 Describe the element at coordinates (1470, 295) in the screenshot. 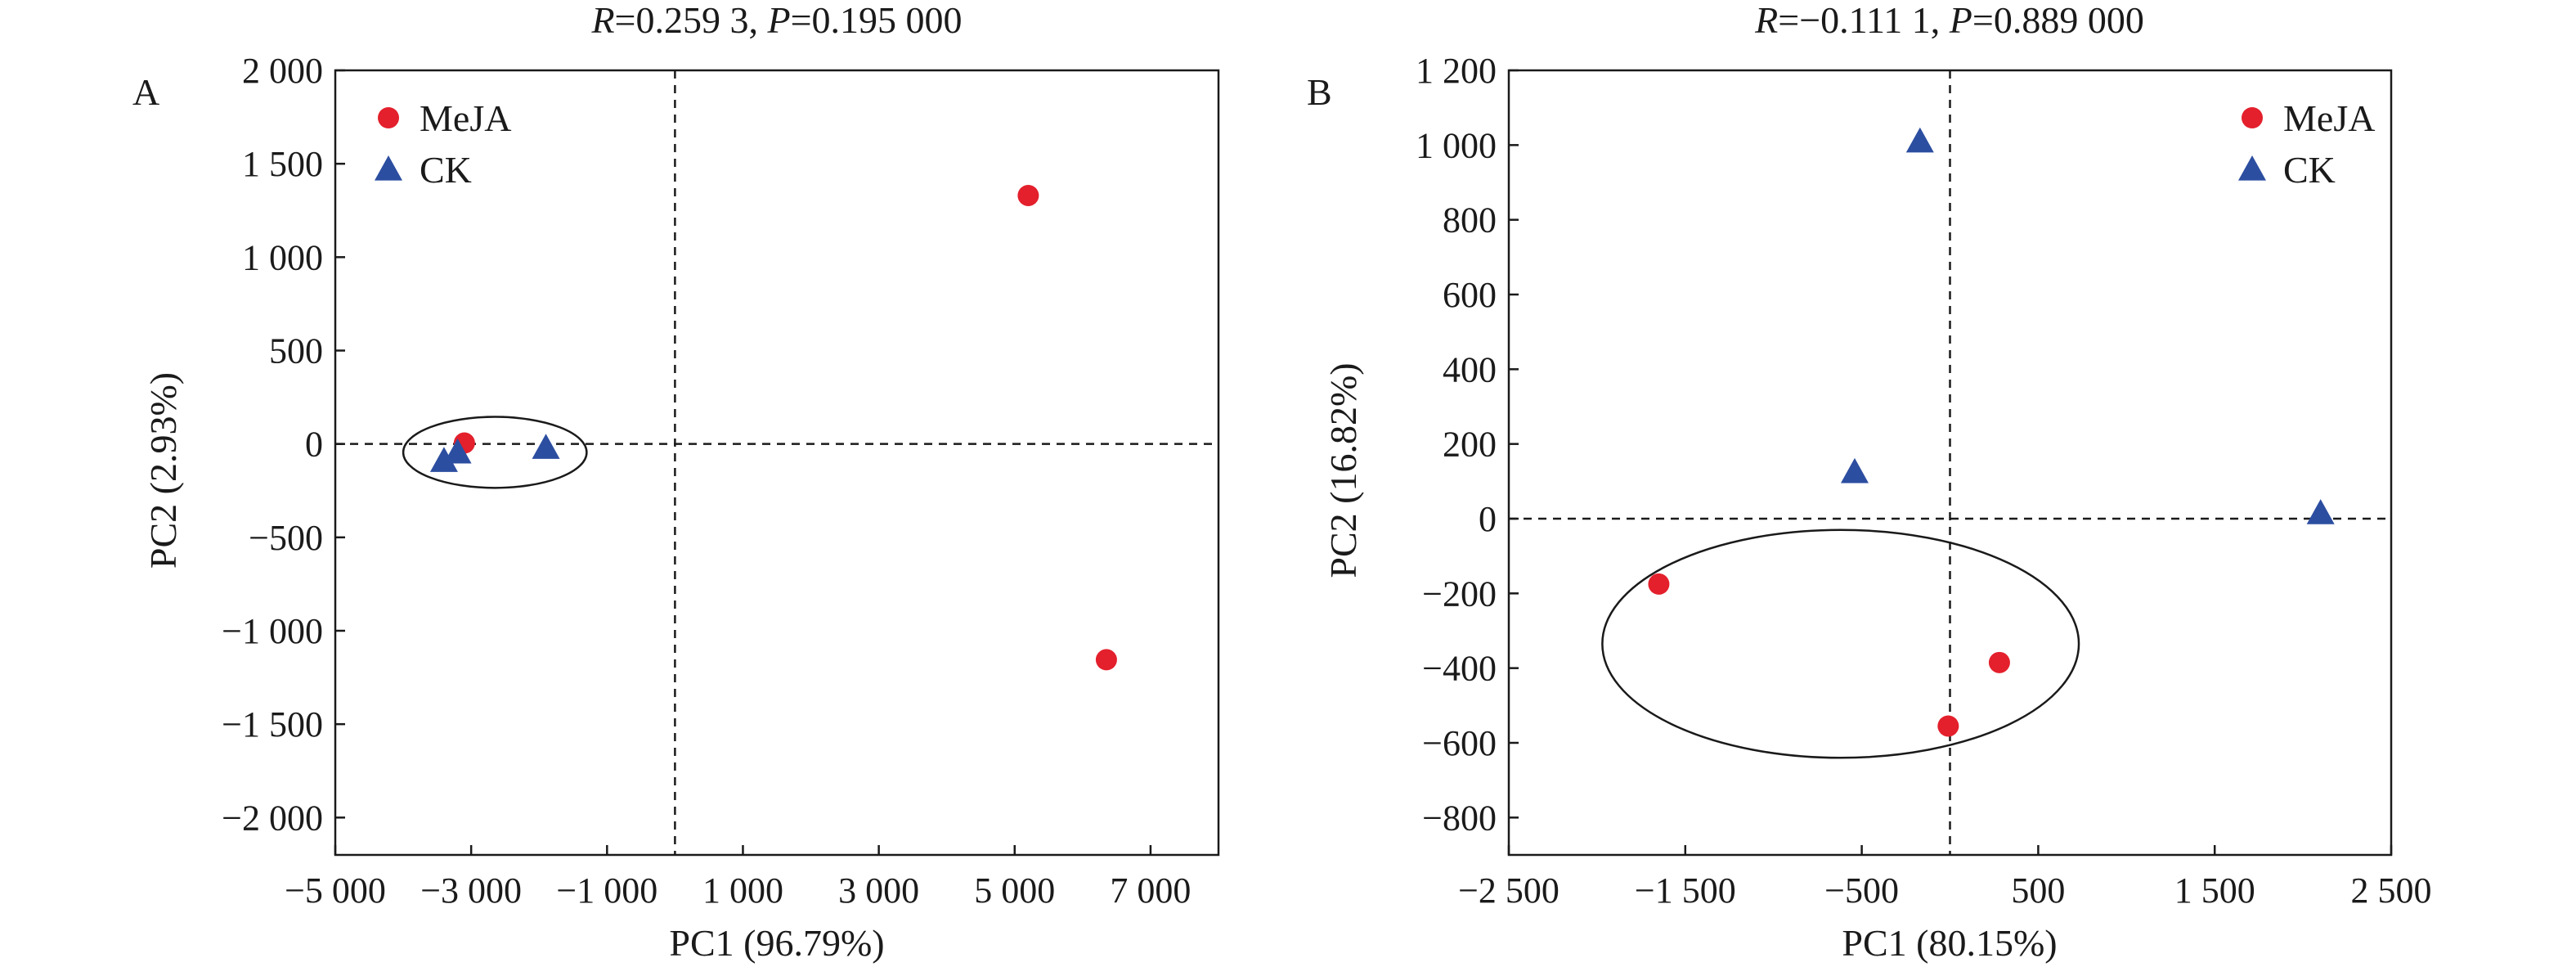

I see `panel-b-y-tick-label: 600` at that location.